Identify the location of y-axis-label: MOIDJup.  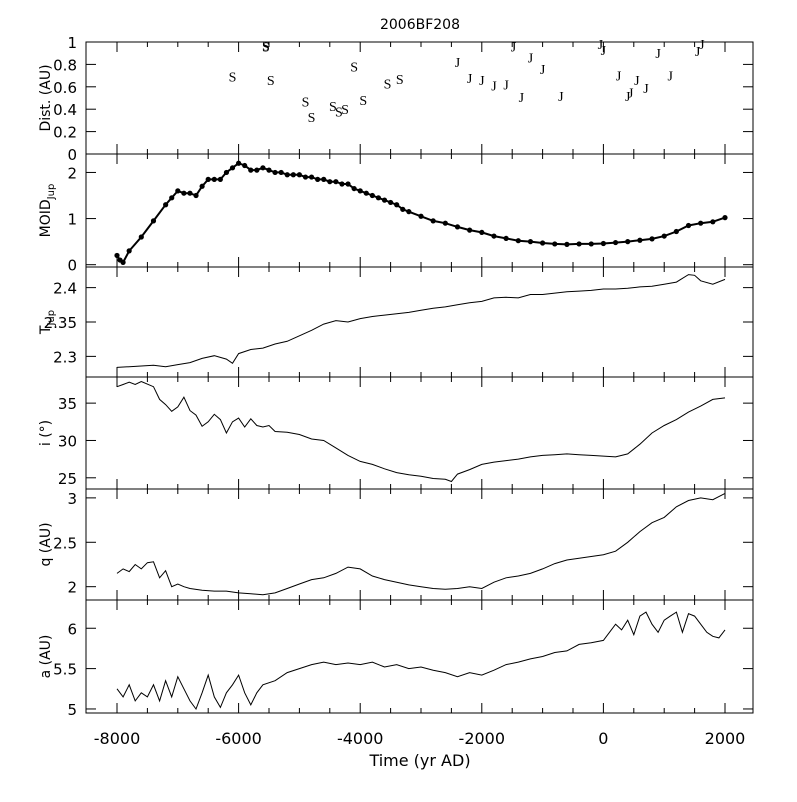
(47, 211).